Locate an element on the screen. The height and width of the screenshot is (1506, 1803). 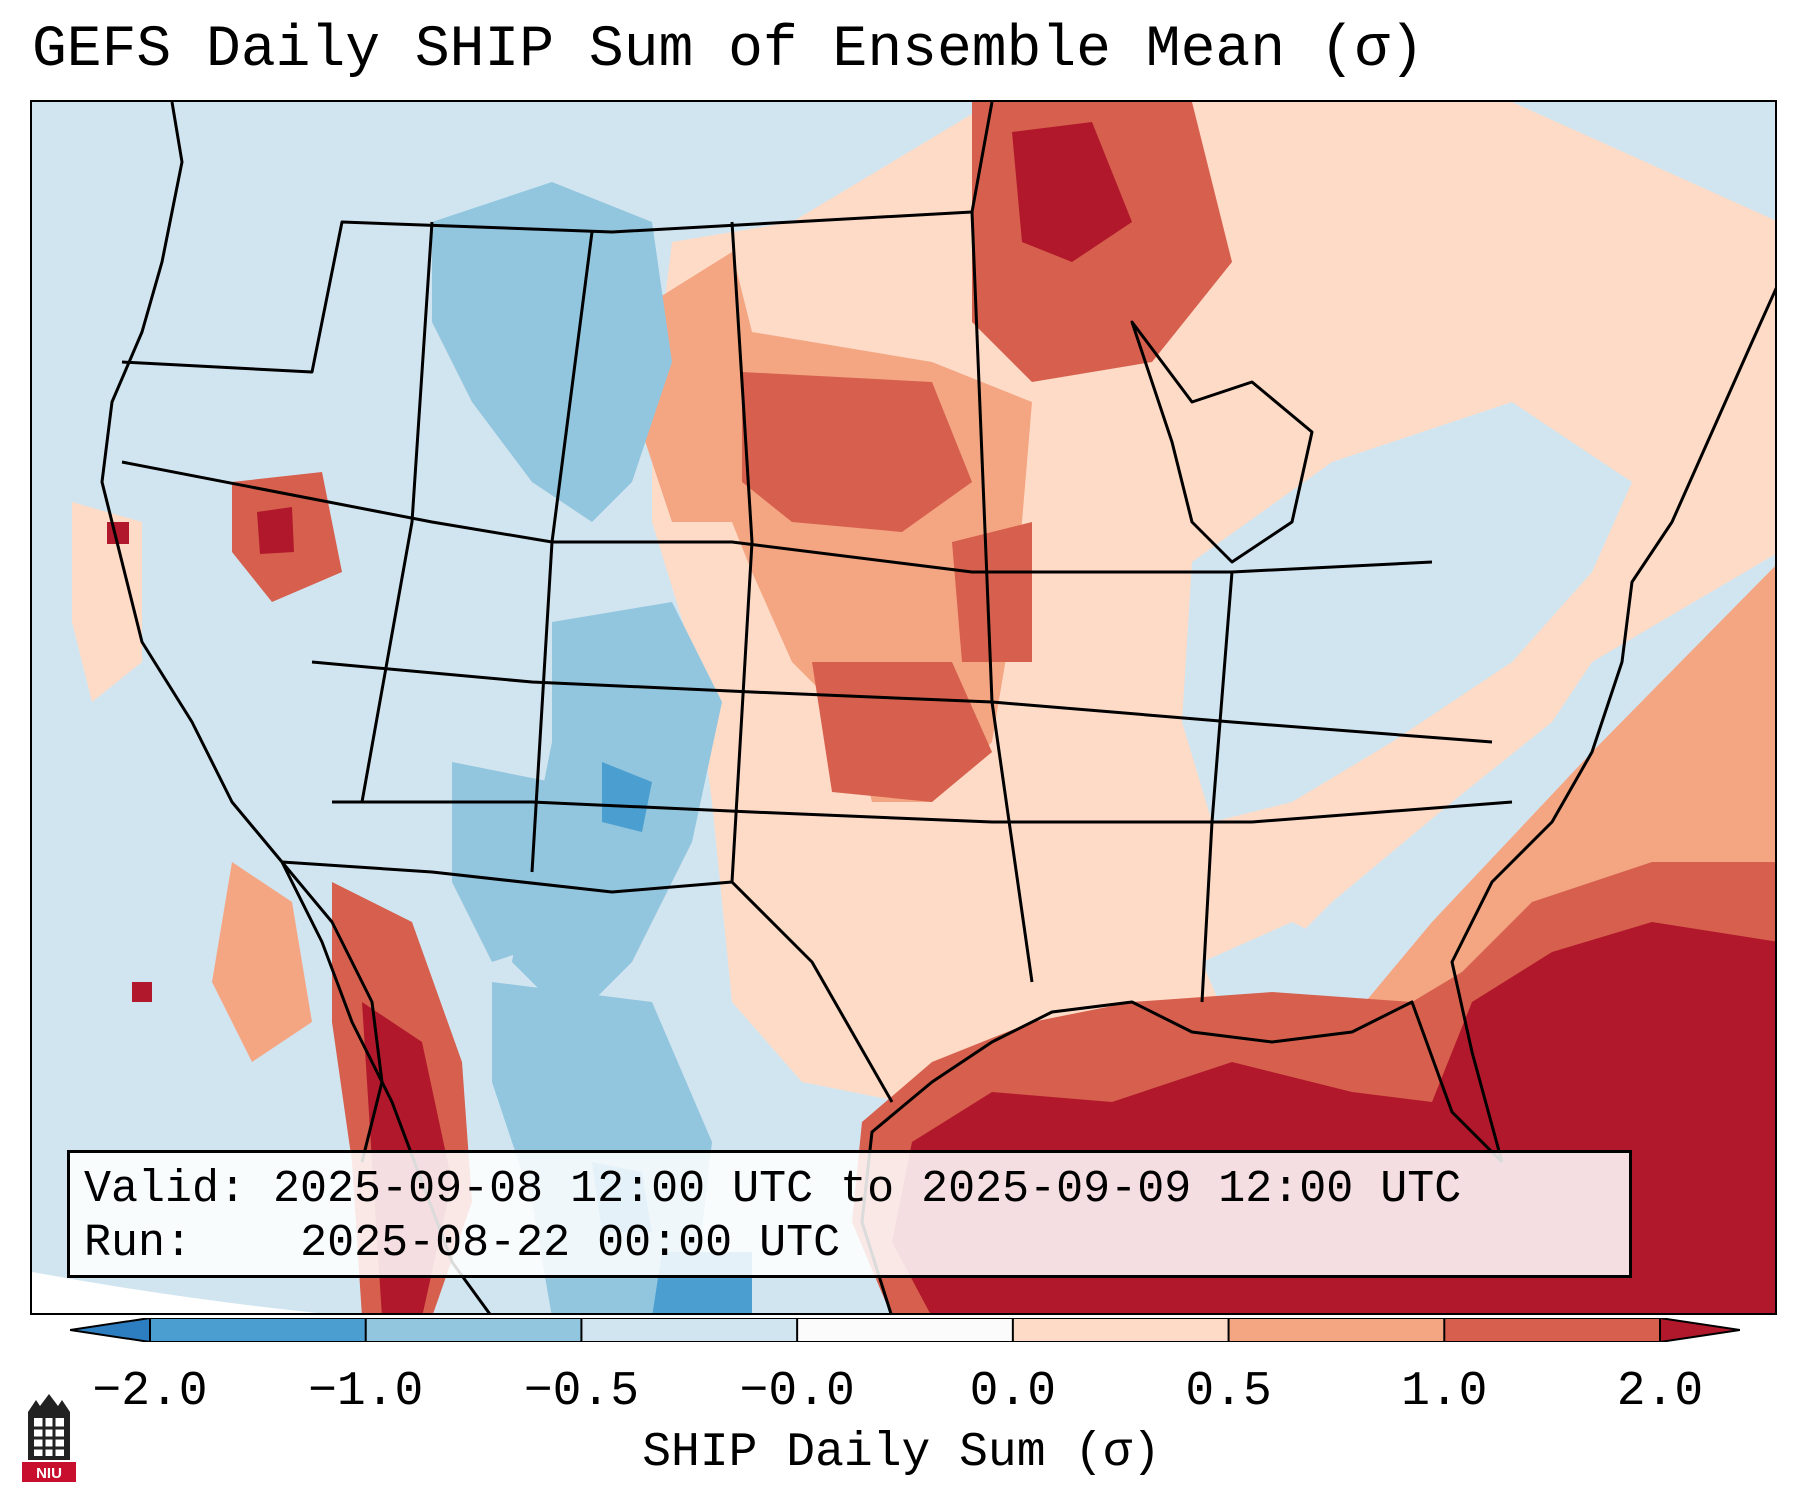
field-strong-iowa is located at coordinates (992, 592).